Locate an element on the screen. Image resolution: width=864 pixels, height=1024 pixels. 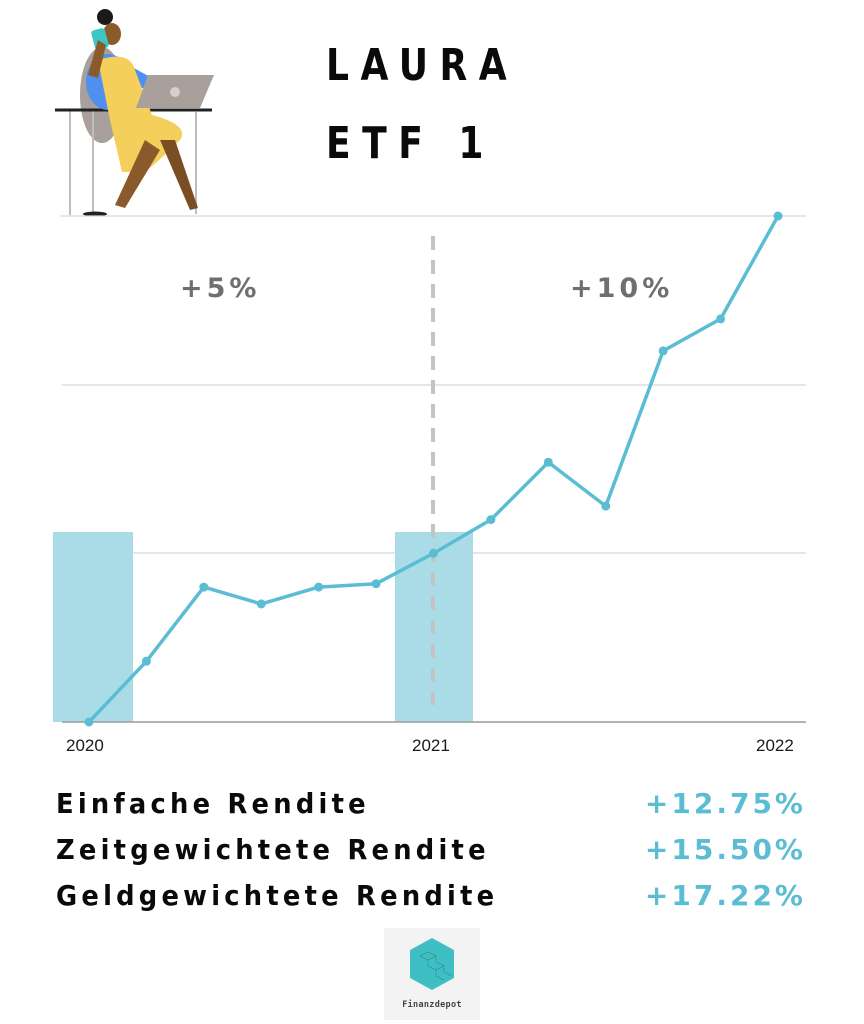
page-title-line2: ETF 1 is located at coordinates (410, 143).